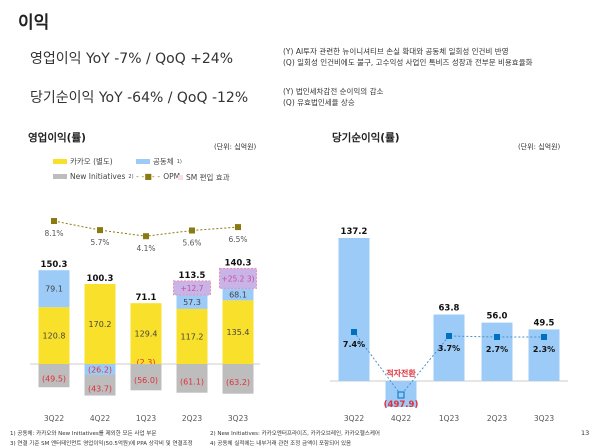  What do you see at coordinates (34, 23) in the screenshot?
I see `page-title: 이익` at bounding box center [34, 23].